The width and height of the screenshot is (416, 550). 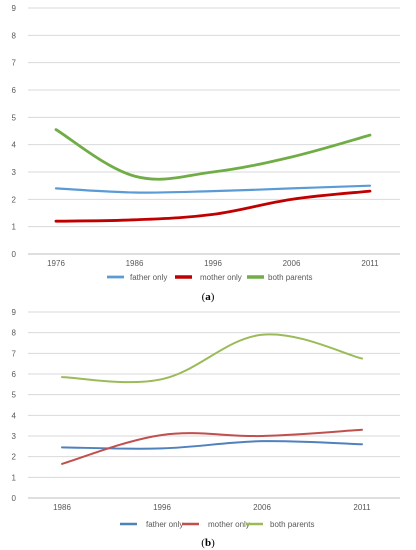 I want to click on x-tick-label: 1976, so click(x=56, y=263).